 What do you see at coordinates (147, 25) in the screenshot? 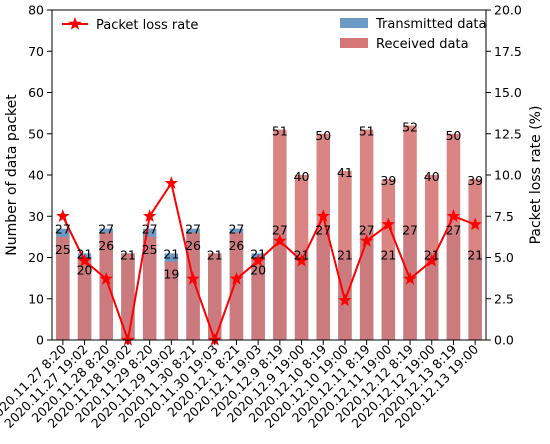
I see `legend-label-loss: Packet loss rate` at bounding box center [147, 25].